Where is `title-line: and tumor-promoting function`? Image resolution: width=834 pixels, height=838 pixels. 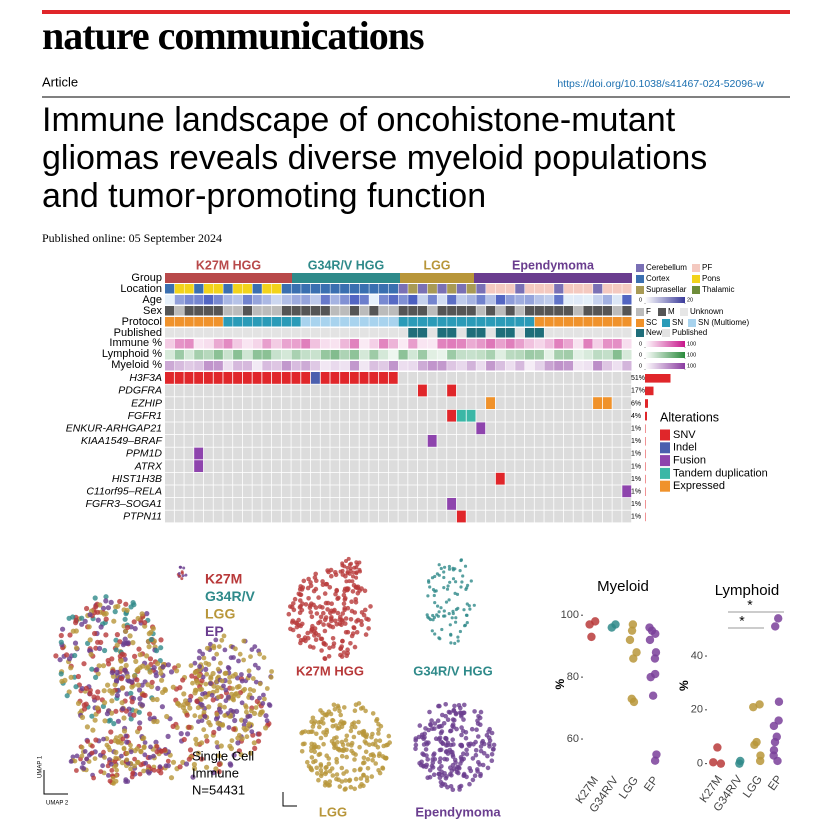
title-line: and tumor-promoting function is located at coordinates (264, 196).